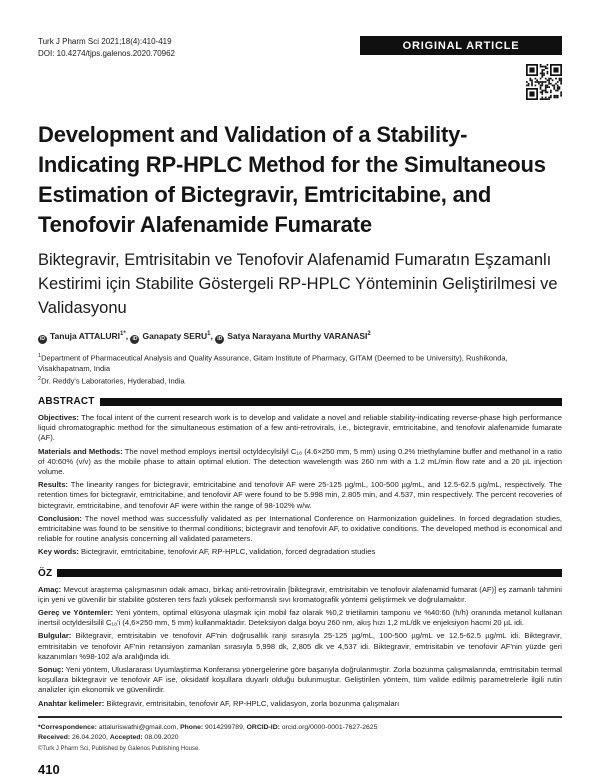 This screenshot has width=600, height=782. I want to click on author: iD Tanuja ATTALURI1*,, so click(84, 337).